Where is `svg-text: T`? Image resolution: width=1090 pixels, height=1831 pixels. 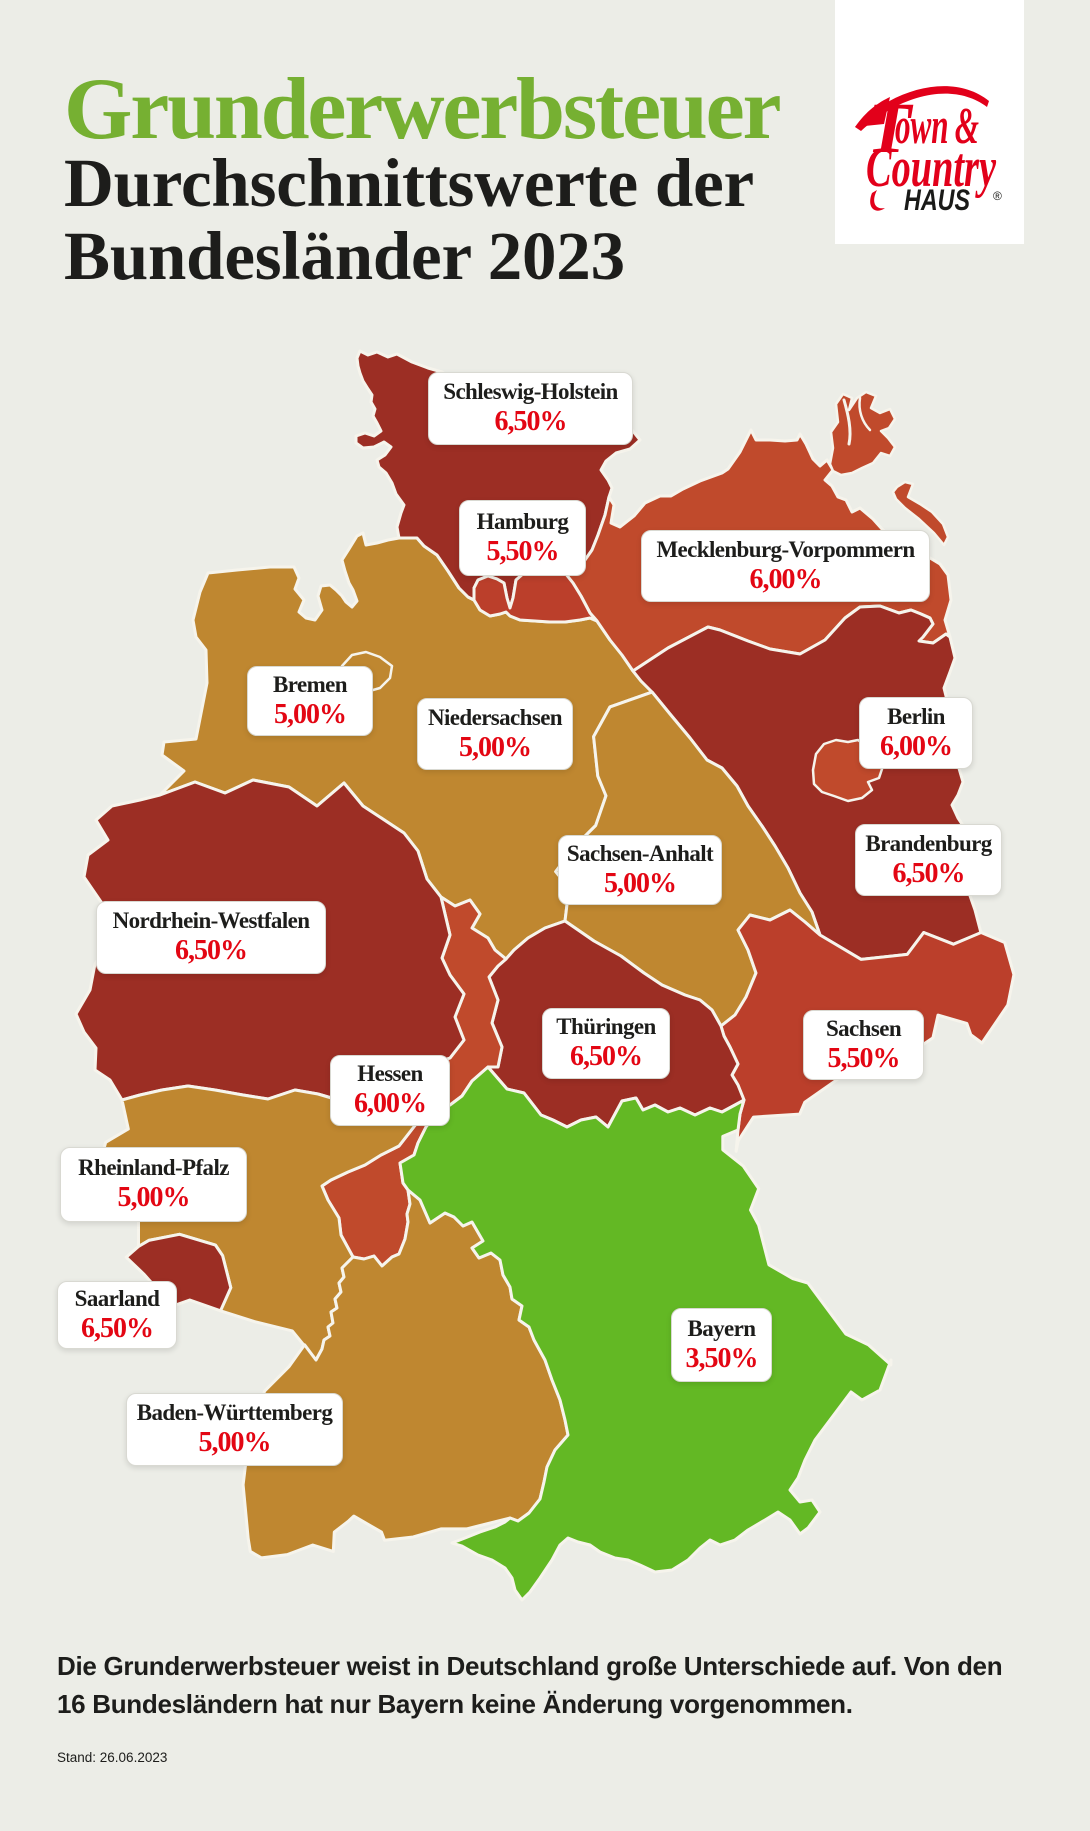 svg-text: T is located at coordinates (890, 128).